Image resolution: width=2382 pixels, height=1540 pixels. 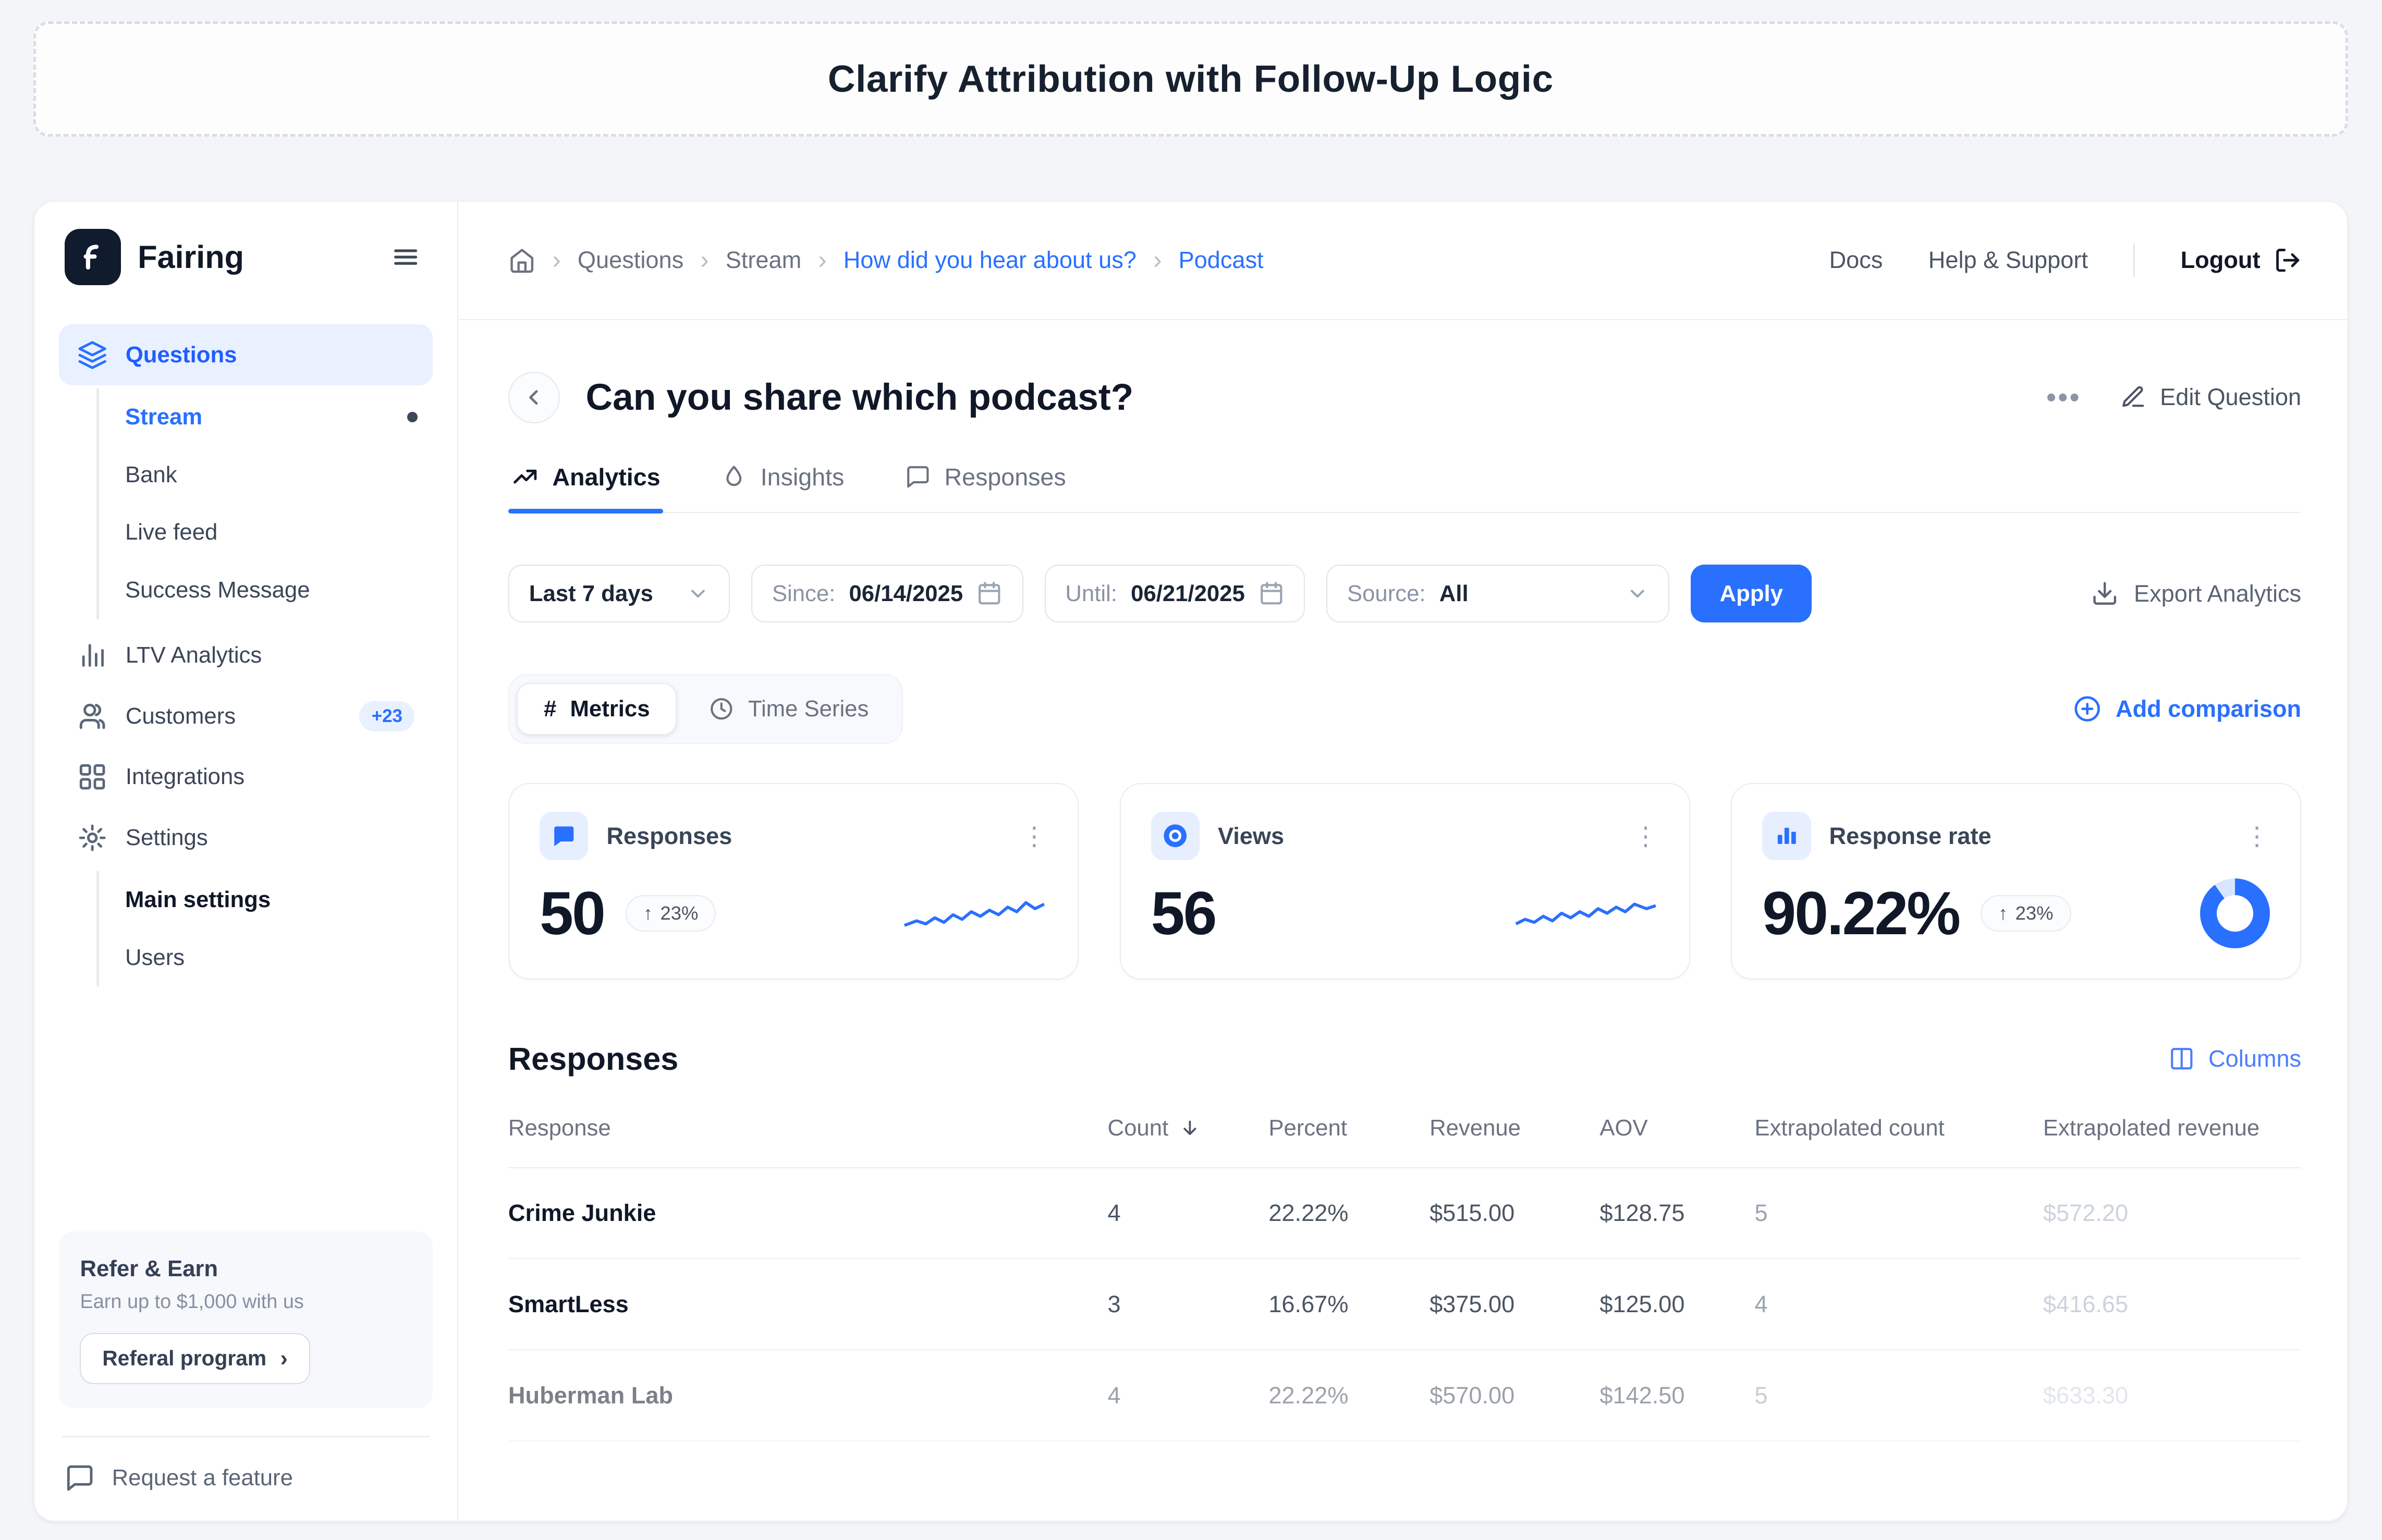 What do you see at coordinates (1174, 594) in the screenshot?
I see `until-date-field: Until: 06/21/2025` at bounding box center [1174, 594].